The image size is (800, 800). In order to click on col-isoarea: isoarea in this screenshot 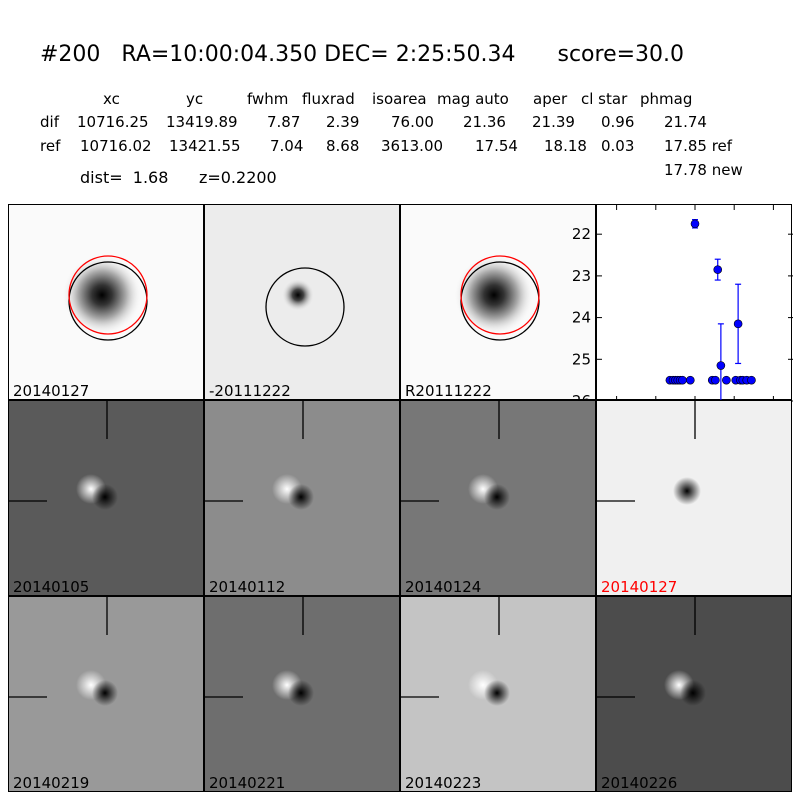, I will do `click(399, 99)`.